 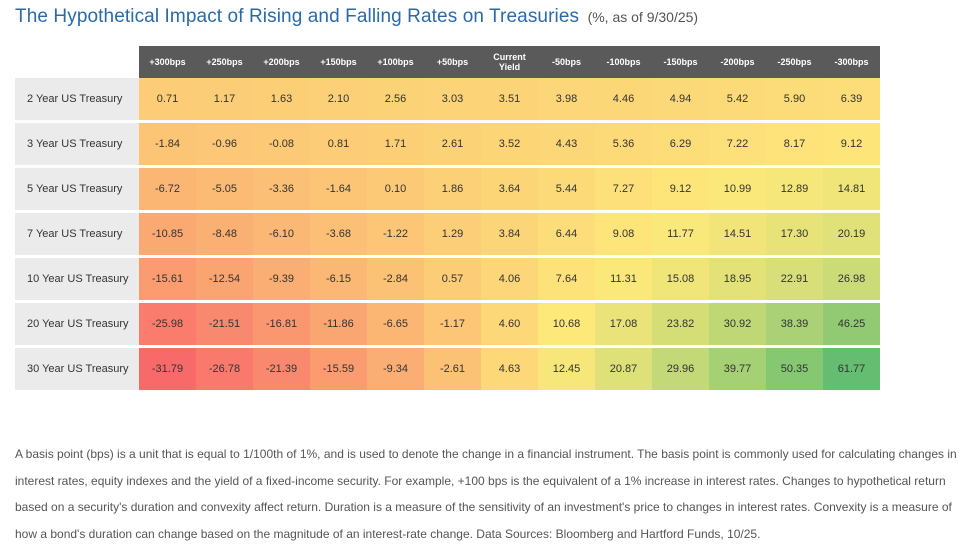 I want to click on heatmap-cell: 2.56, so click(x=395, y=100).